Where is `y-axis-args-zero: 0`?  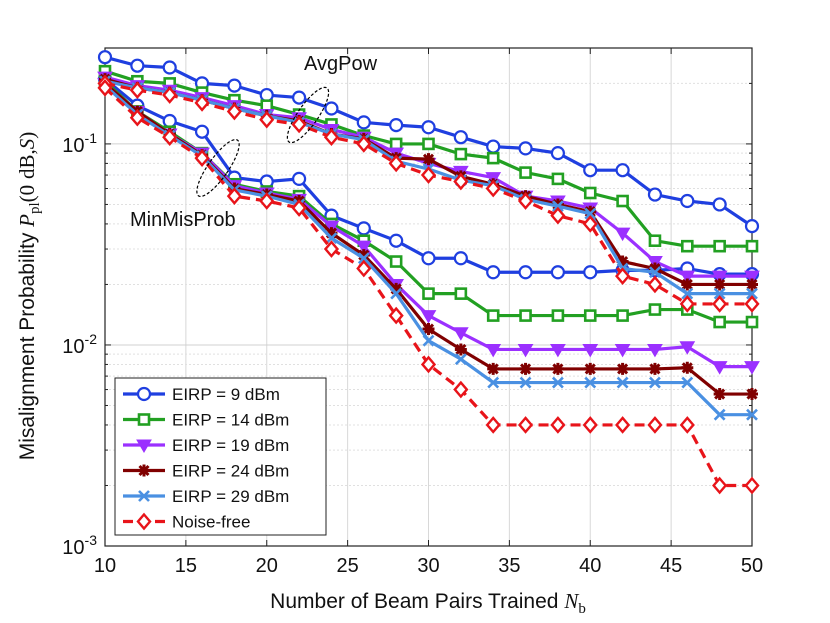
y-axis-args-zero: 0 is located at coordinates (27, 190).